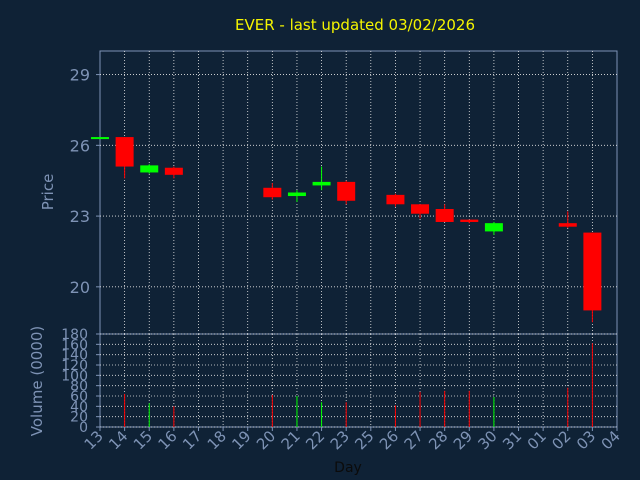 The width and height of the screenshot is (640, 480). Describe the element at coordinates (561, 440) in the screenshot. I see `day-tick-label: 02` at that location.